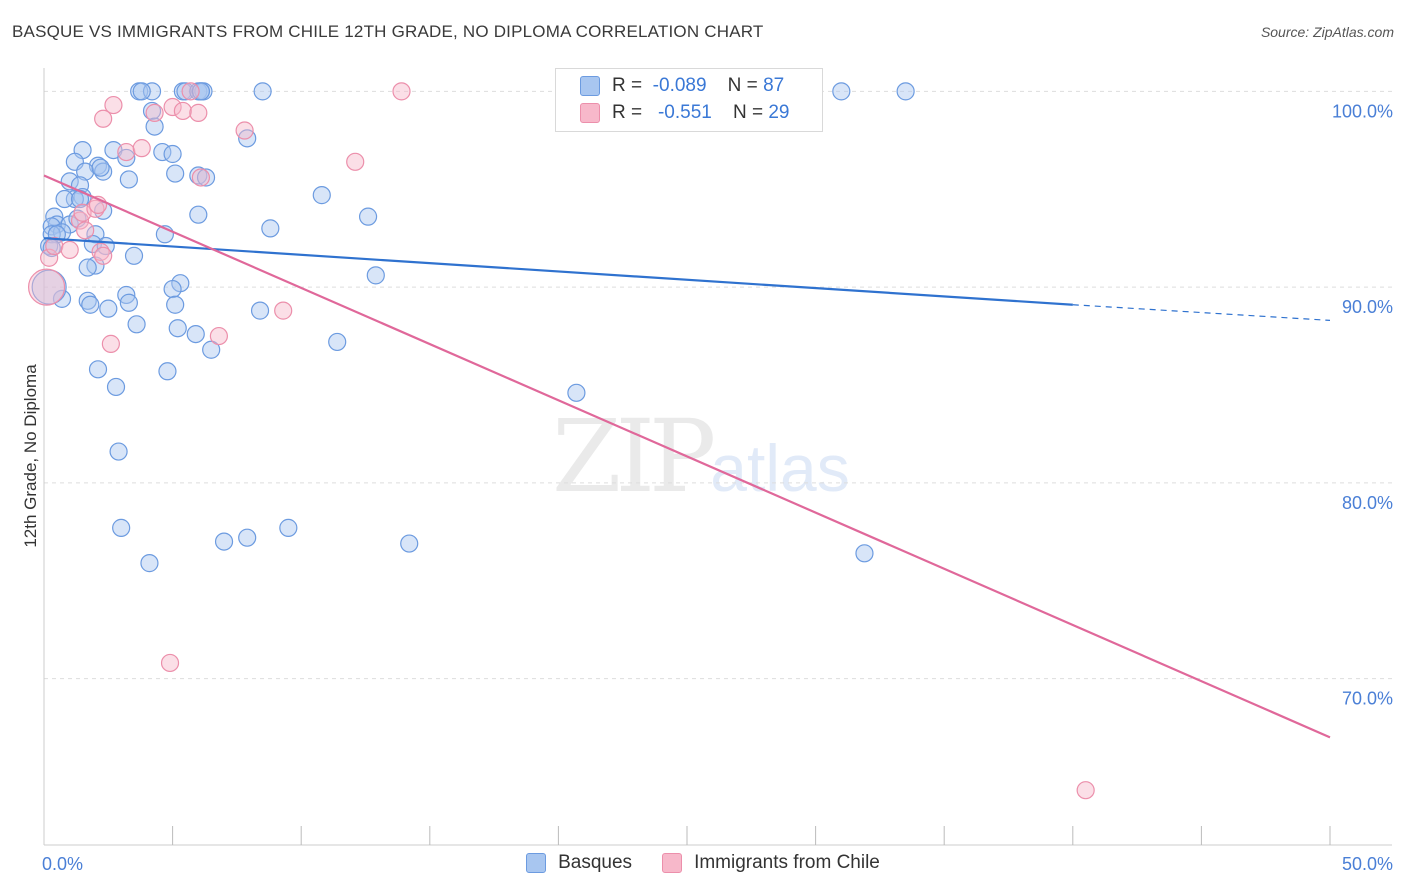 This screenshot has height=892, width=1406. I want to click on legend-item-basques: Basques, so click(579, 863).